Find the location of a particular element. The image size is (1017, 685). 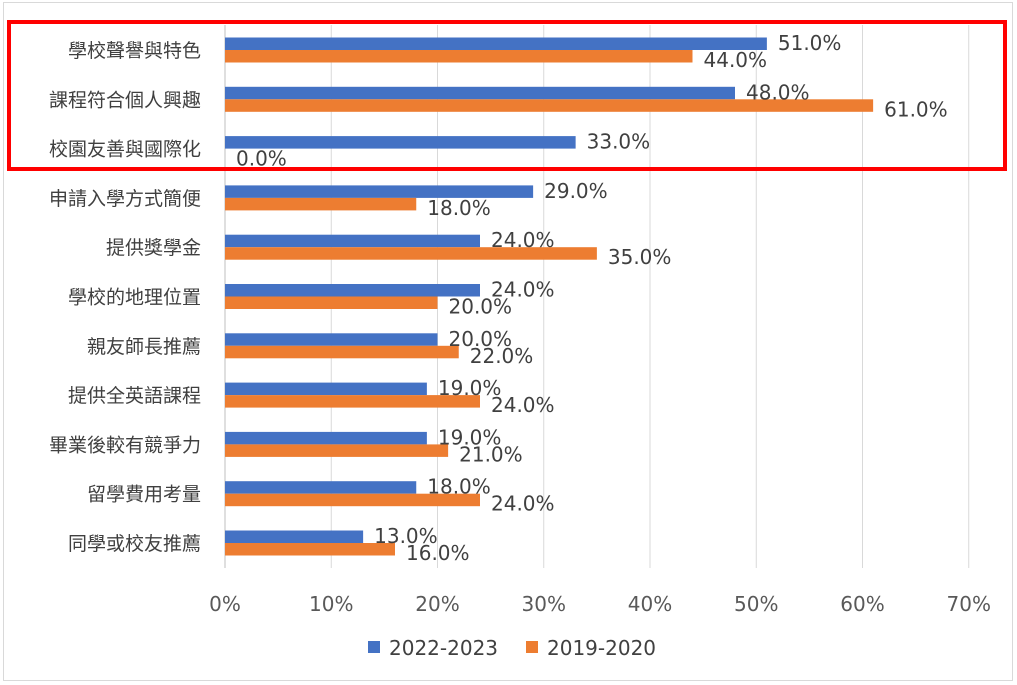

data-label: 21.0% is located at coordinates (491, 454).